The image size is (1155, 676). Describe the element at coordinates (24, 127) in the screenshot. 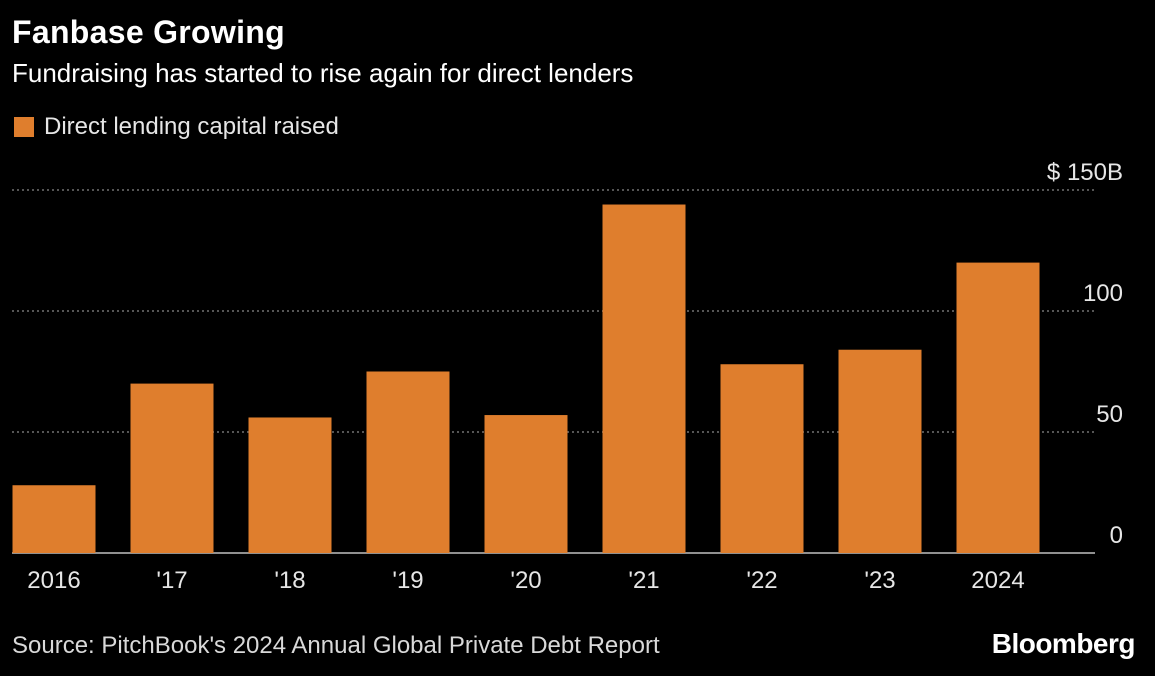

I see `legend-swatch` at that location.